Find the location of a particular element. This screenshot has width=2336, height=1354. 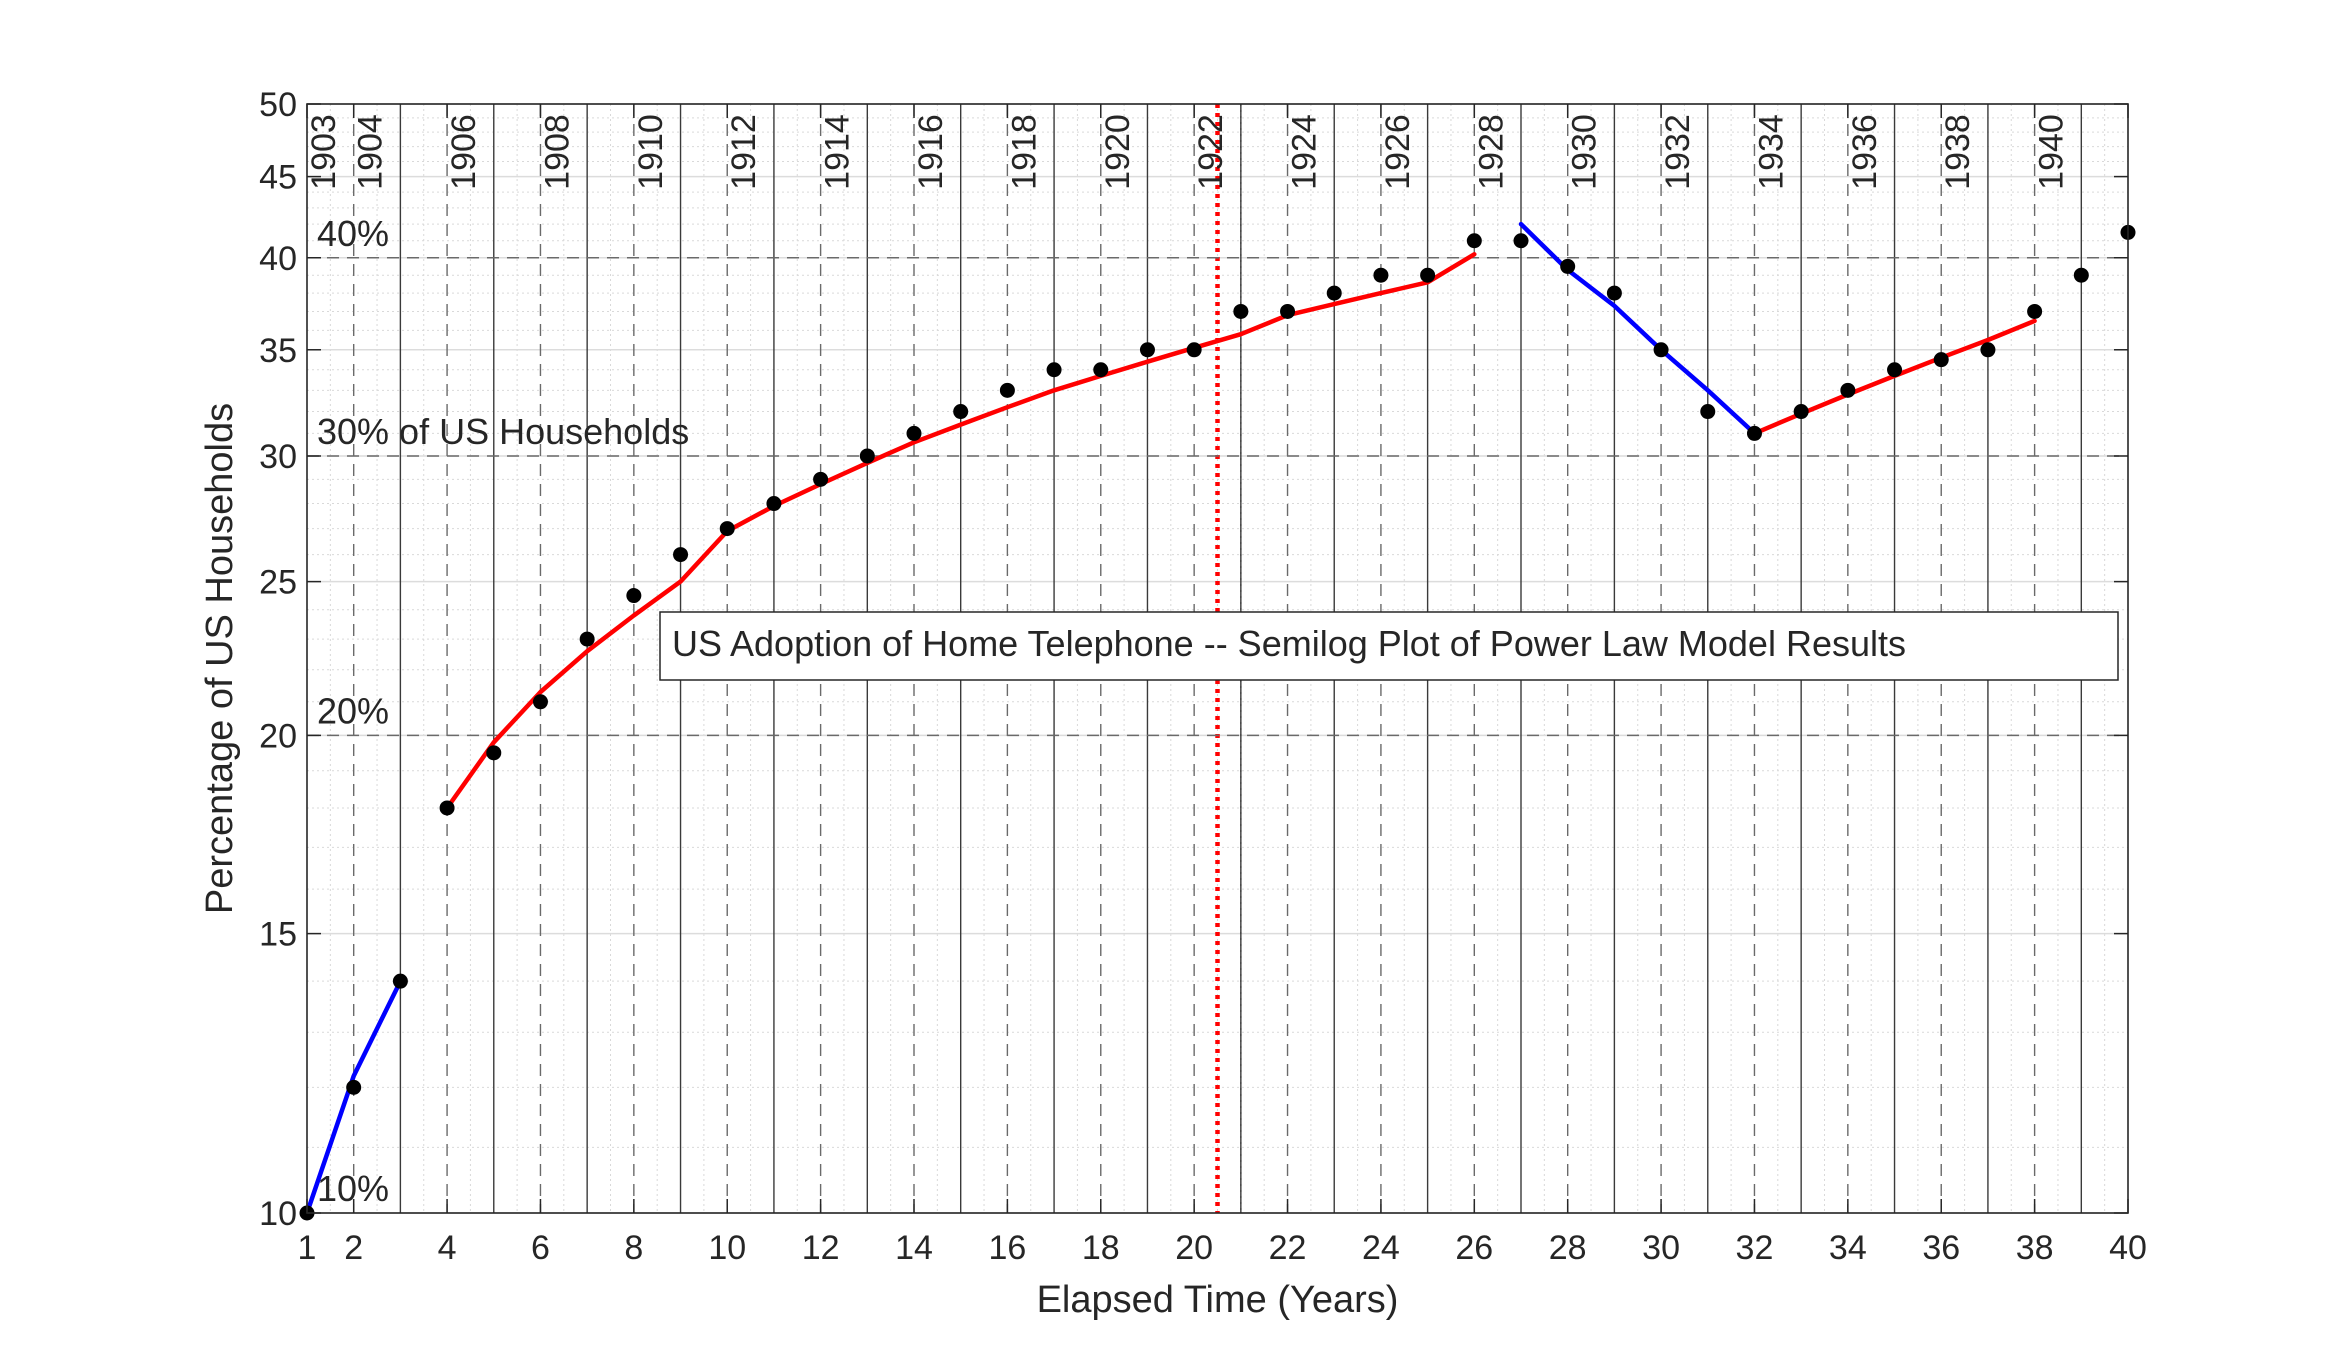

year-label: 1924 is located at coordinates (1305, 152).